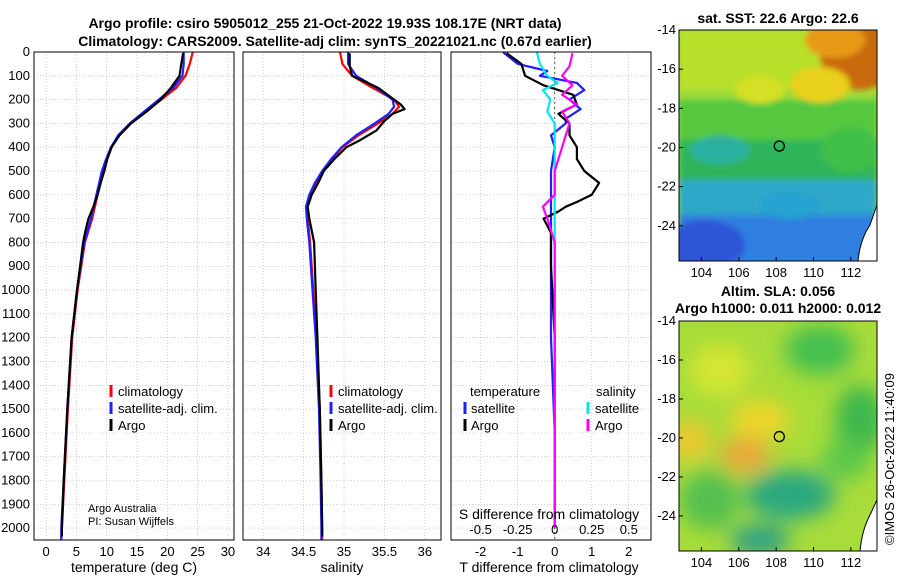 The height and width of the screenshot is (580, 900). Describe the element at coordinates (813, 272) in the screenshot. I see `map-x-tick-label: 110` at that location.